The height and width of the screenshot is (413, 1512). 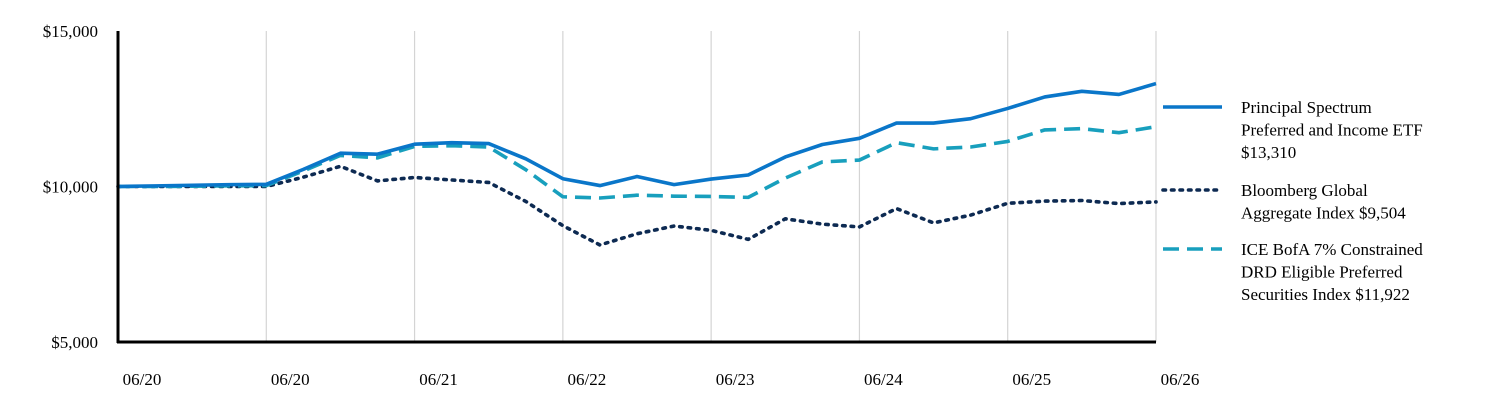 What do you see at coordinates (1332, 249) in the screenshot?
I see `legend-label: ICE BofA 7% Constrained` at bounding box center [1332, 249].